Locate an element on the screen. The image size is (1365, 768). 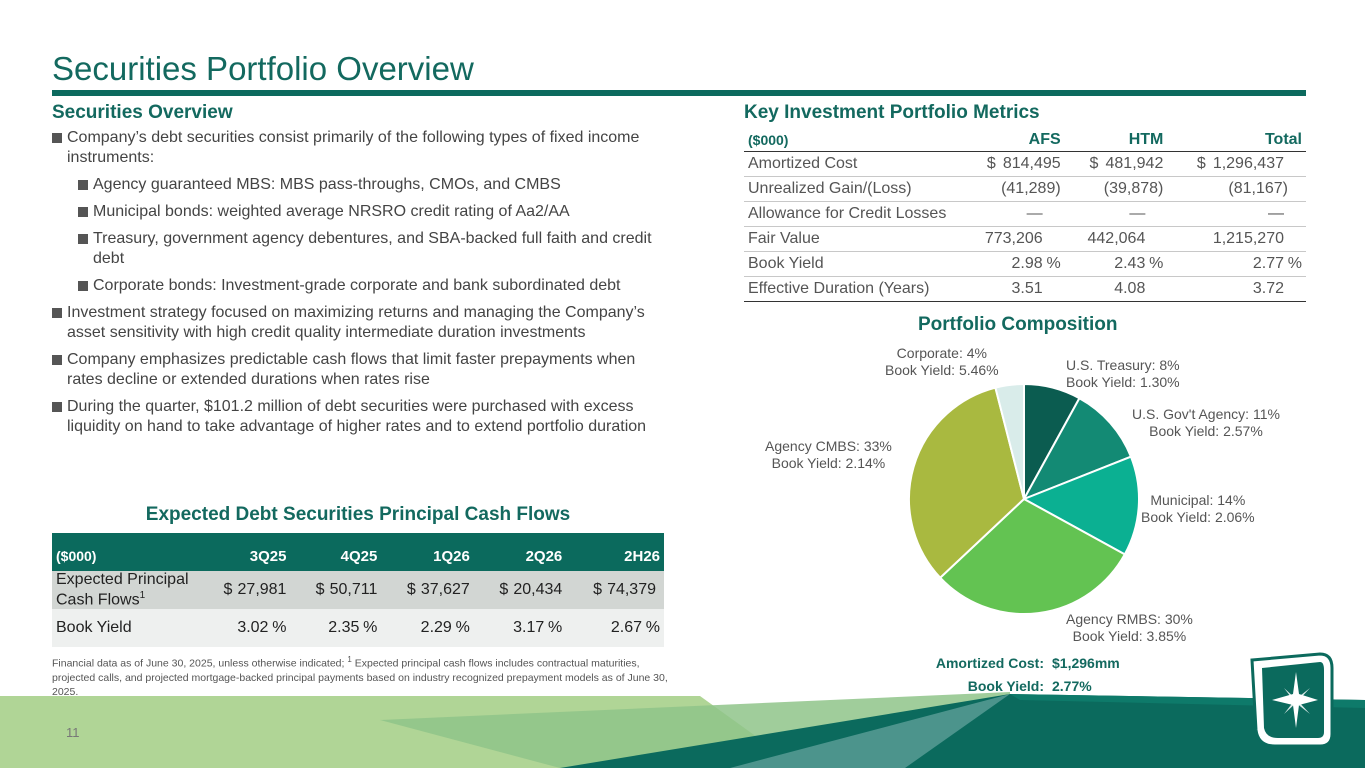
metric-label: Effective Duration (Years) is located at coordinates (853, 289).